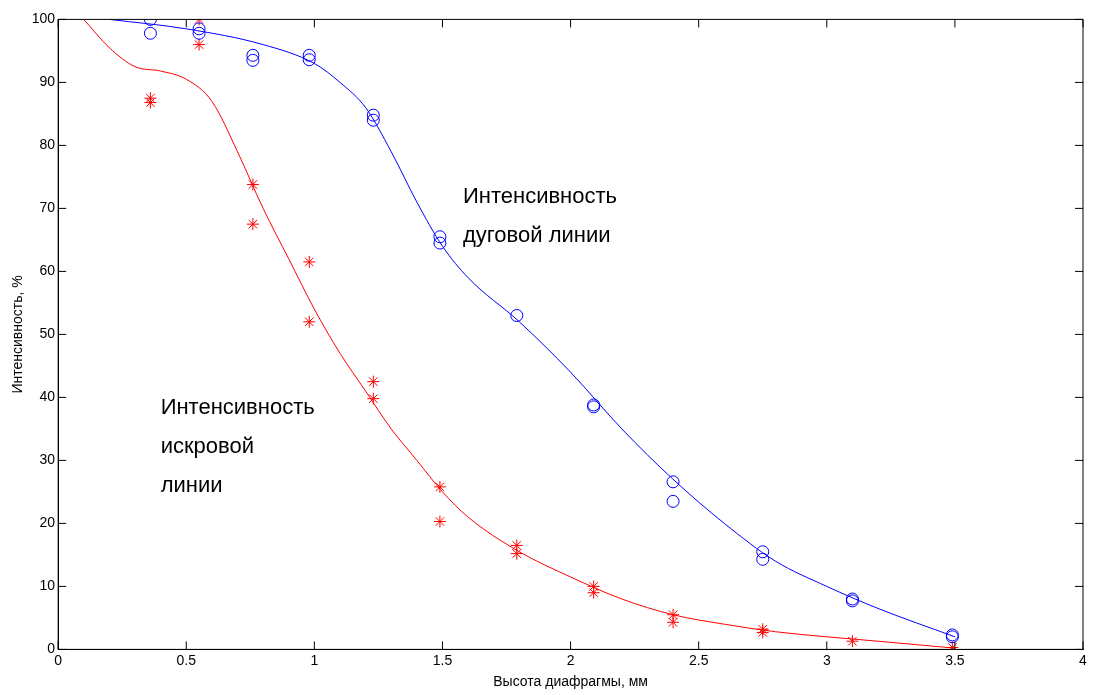  I want to click on x-tick-label: 4, so click(1083, 659).